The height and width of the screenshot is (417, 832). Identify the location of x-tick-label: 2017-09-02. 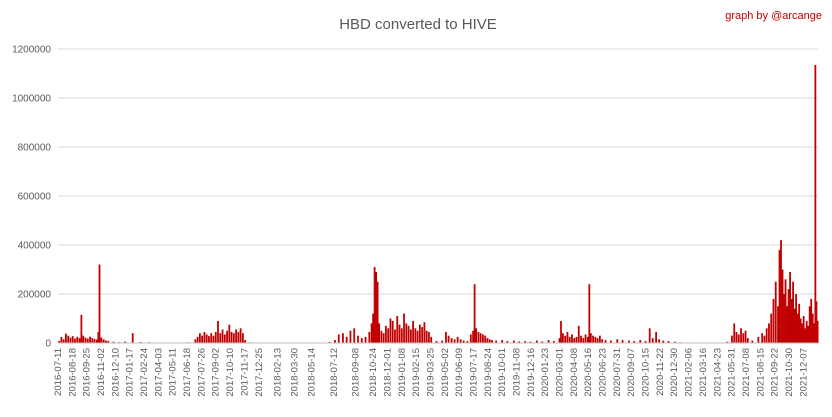
(216, 372).